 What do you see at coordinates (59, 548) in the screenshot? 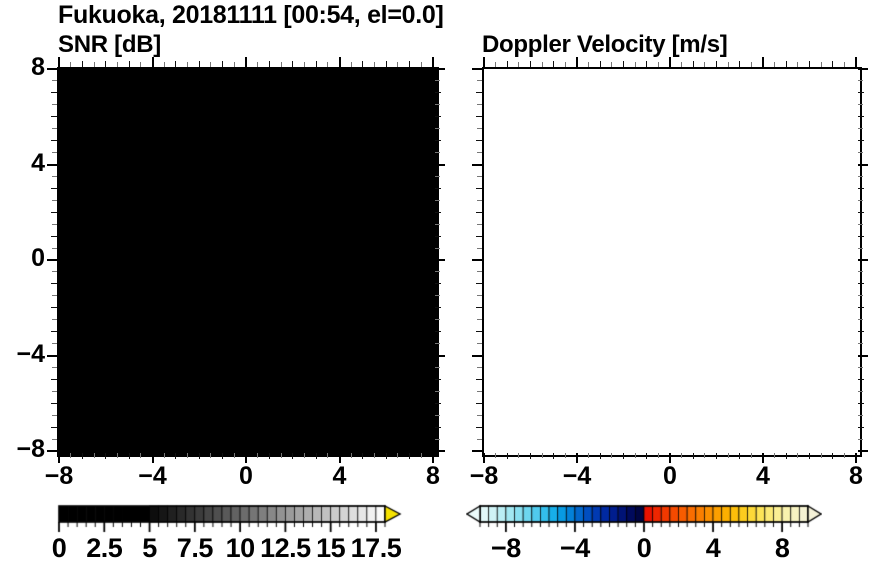
I see `snr-colorbar-tick-label: 0` at bounding box center [59, 548].